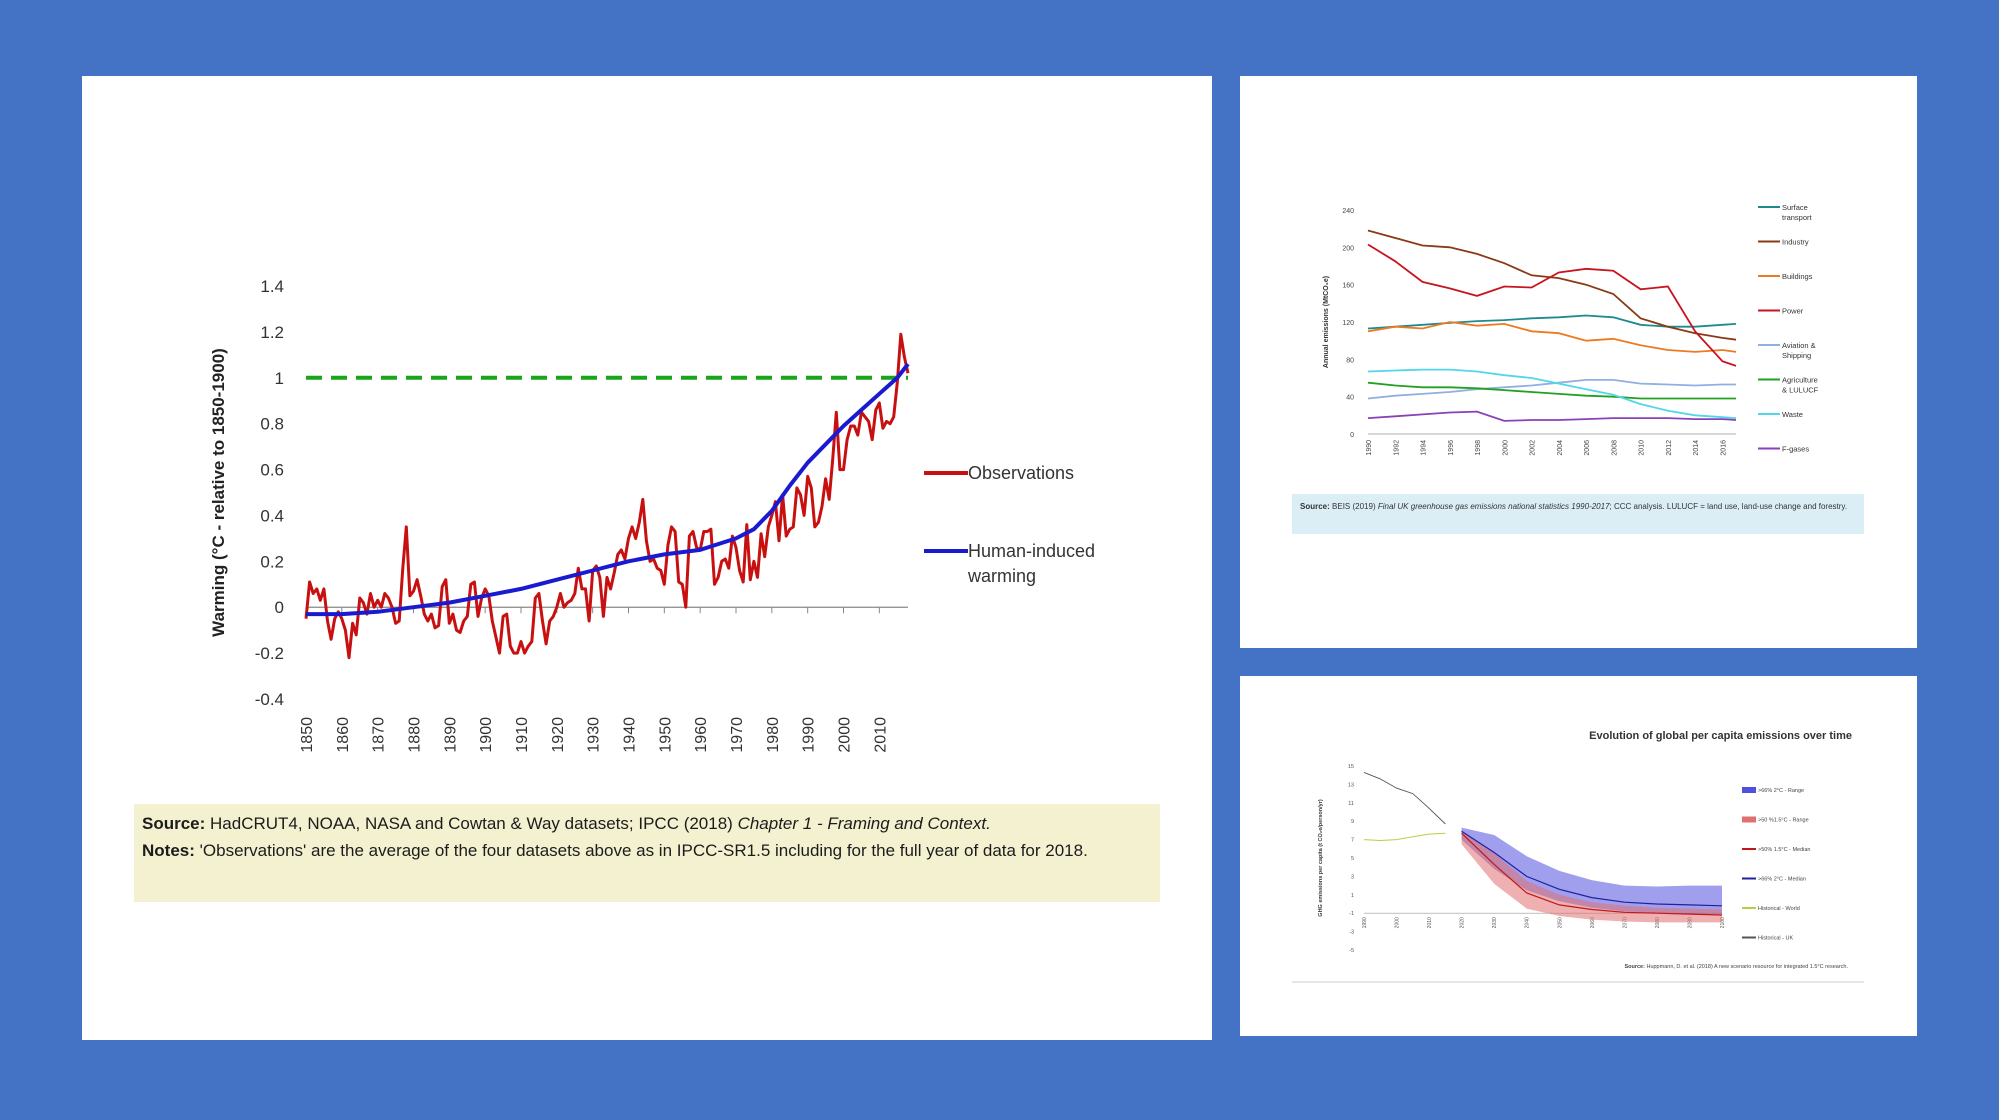 The height and width of the screenshot is (1120, 1999). What do you see at coordinates (809, 735) in the screenshot?
I see `x-tick-label: 1990` at bounding box center [809, 735].